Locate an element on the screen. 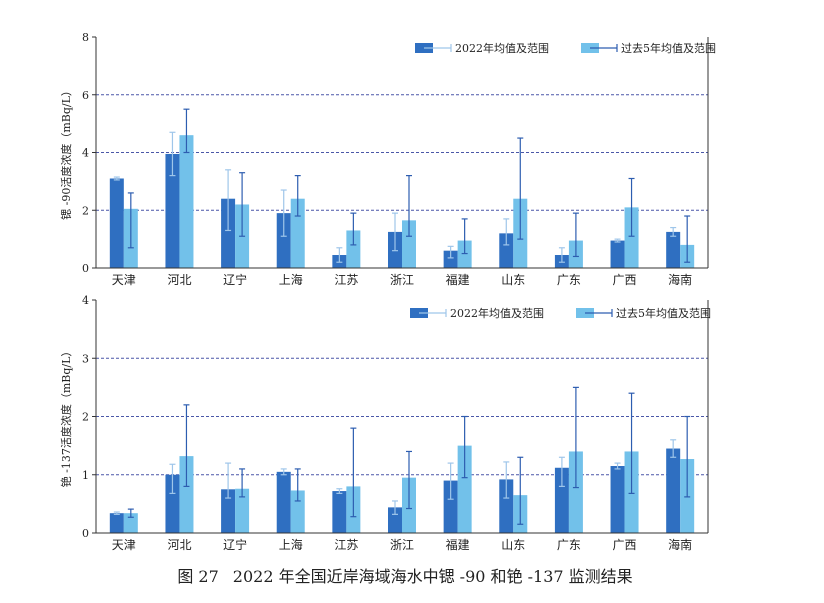 The image size is (824, 603). figure-caption: 图 27 2022 年全国近岸海域海水中锶 -90 和铯 -137 监测结果 is located at coordinates (412, 575).